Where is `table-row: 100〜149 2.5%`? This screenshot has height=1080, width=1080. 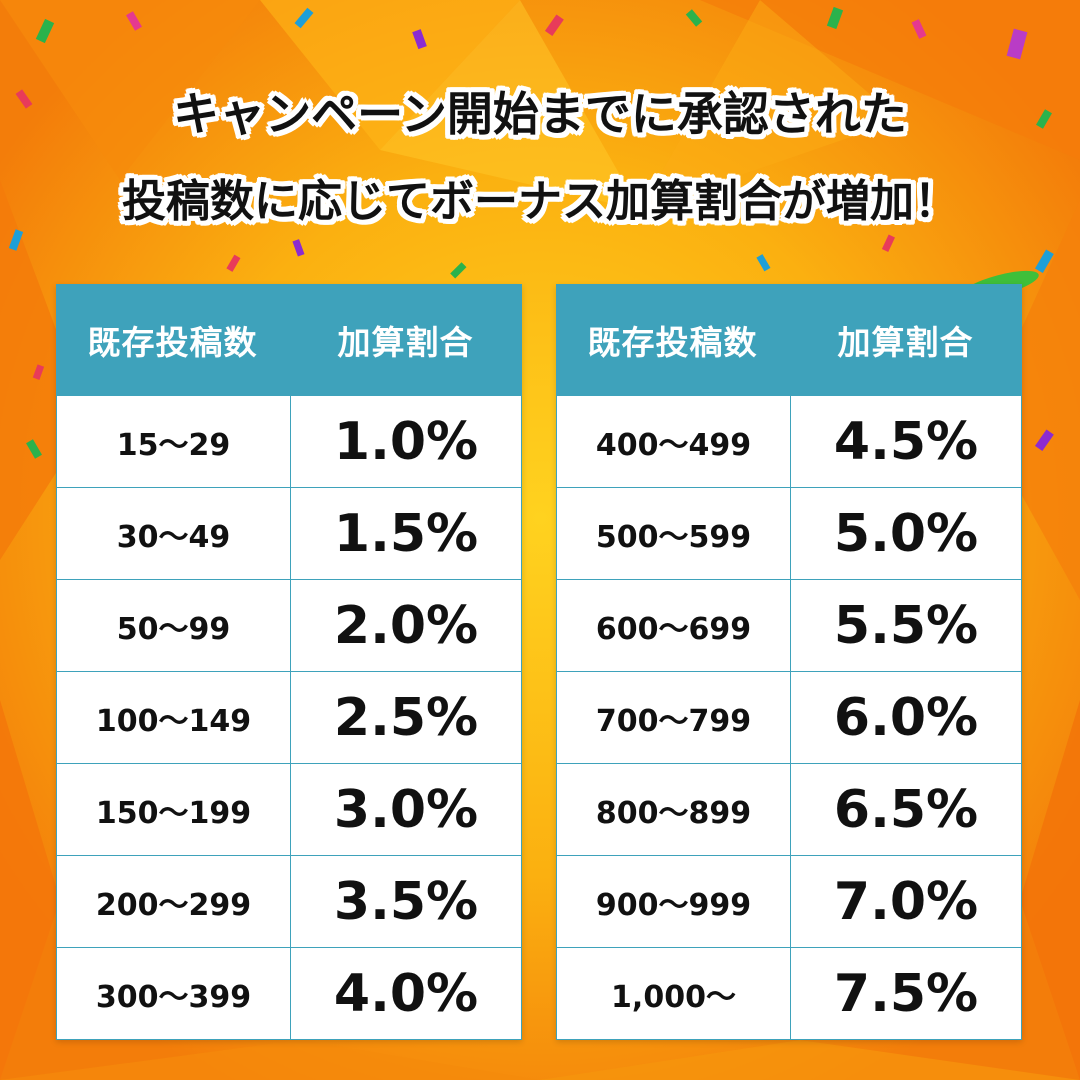 table-row: 100〜149 2.5% is located at coordinates (289, 717).